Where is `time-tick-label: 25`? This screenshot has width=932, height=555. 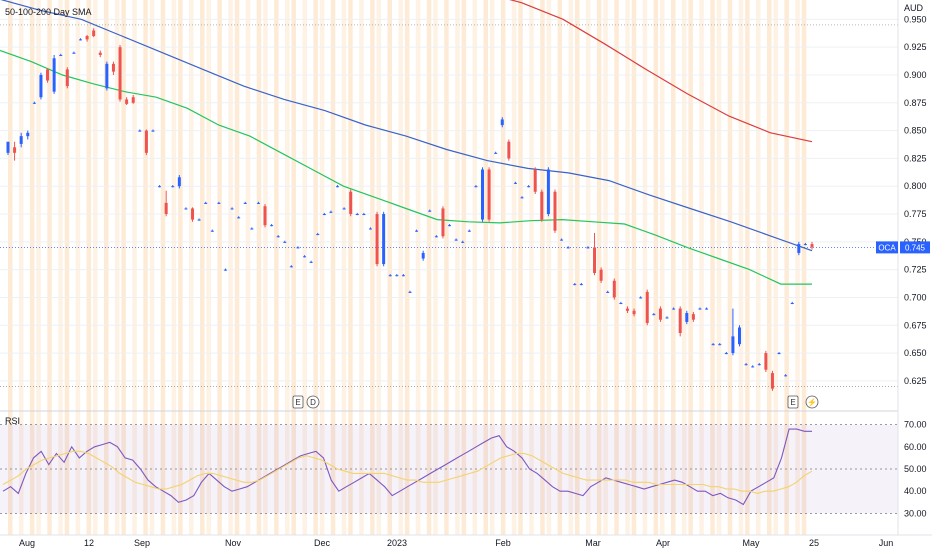 time-tick-label: 25 is located at coordinates (814, 543).